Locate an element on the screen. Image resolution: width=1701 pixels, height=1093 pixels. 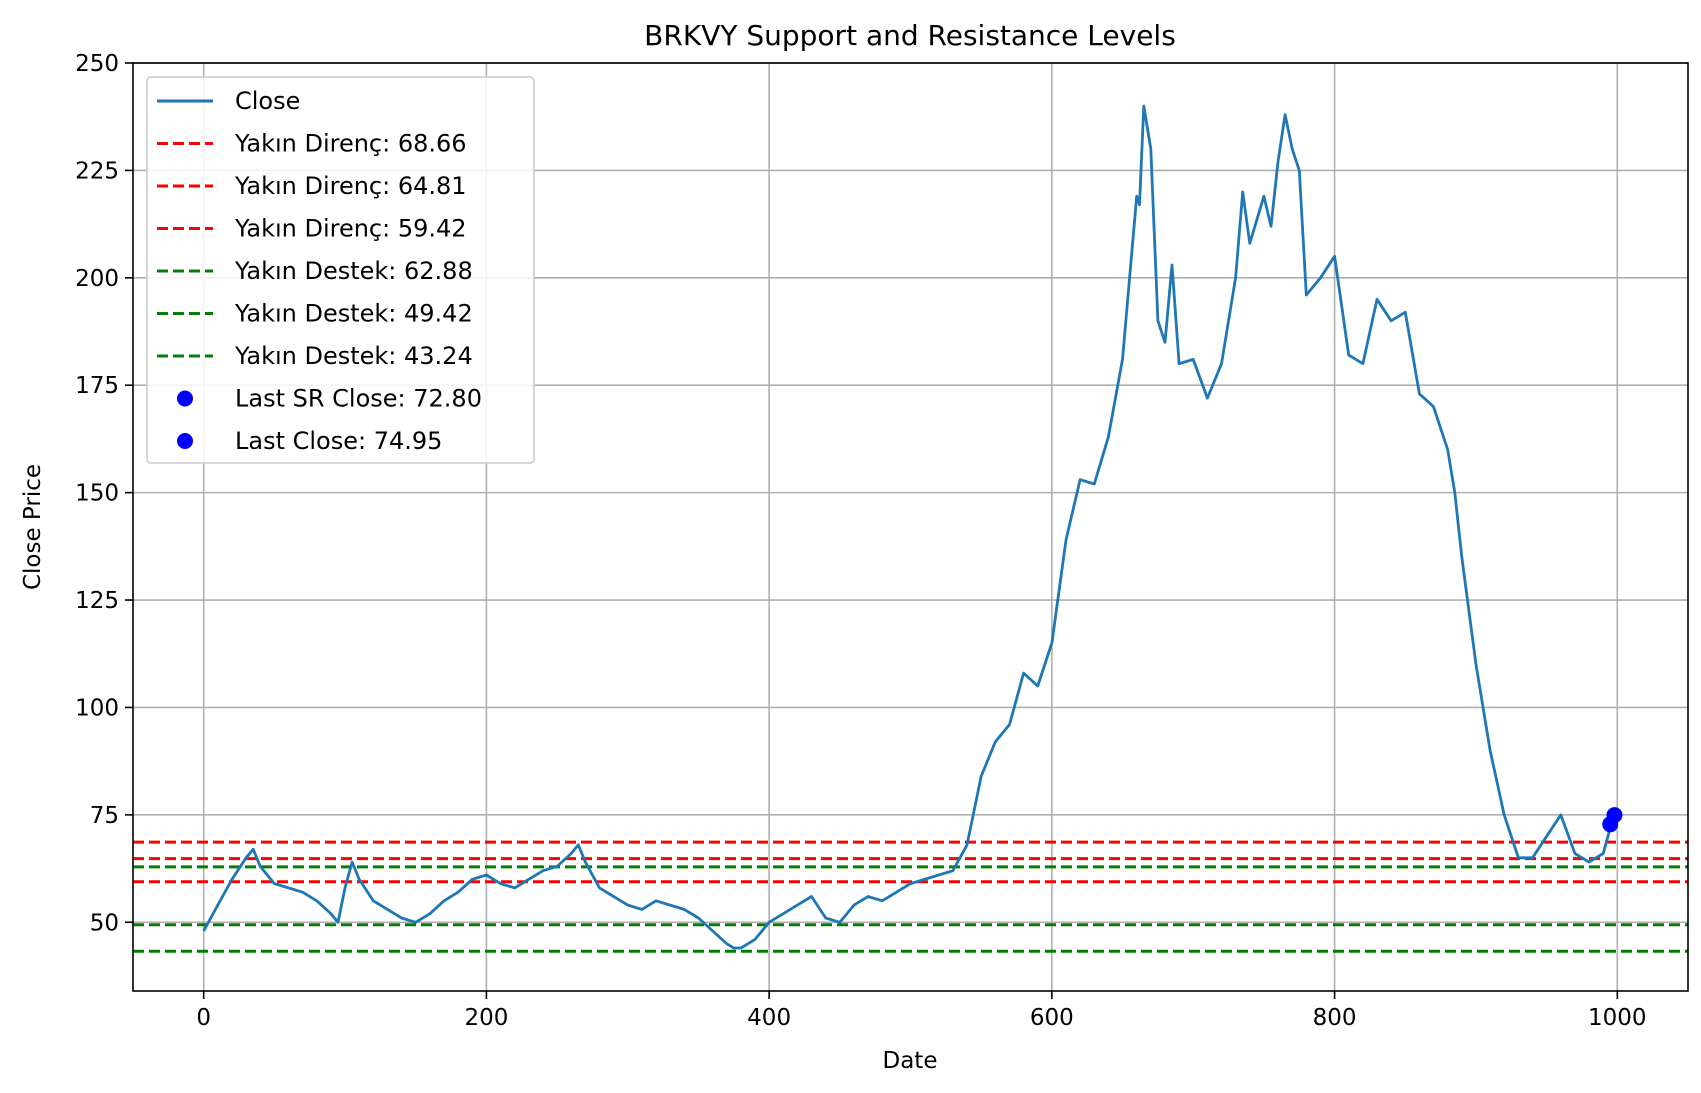
x-tick-label: 800 is located at coordinates (1335, 1018).